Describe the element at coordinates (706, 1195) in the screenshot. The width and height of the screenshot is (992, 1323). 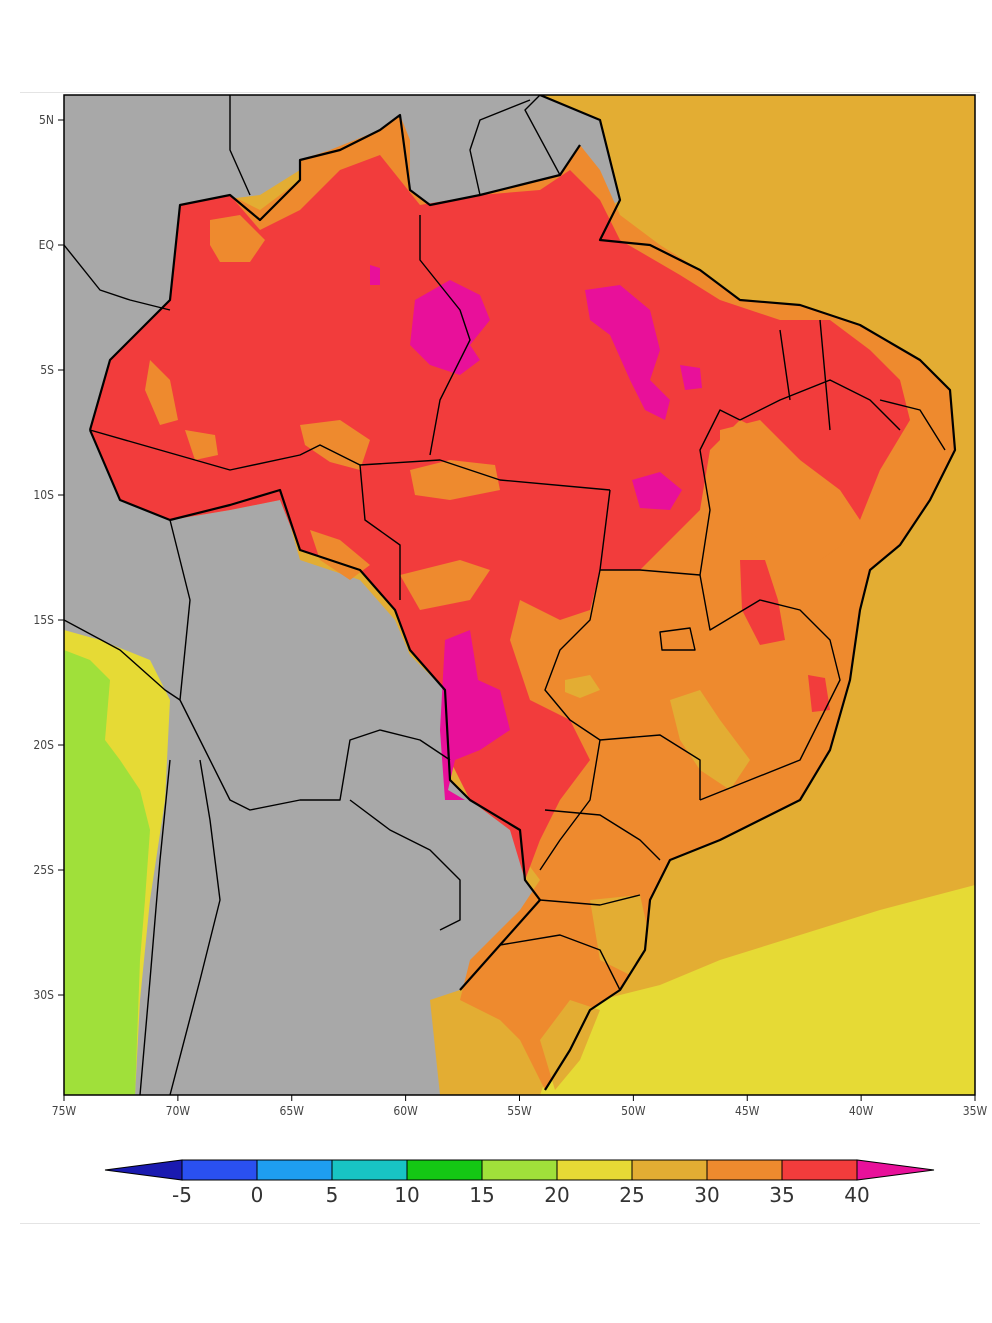
I see `colorbar-label: 30` at that location.